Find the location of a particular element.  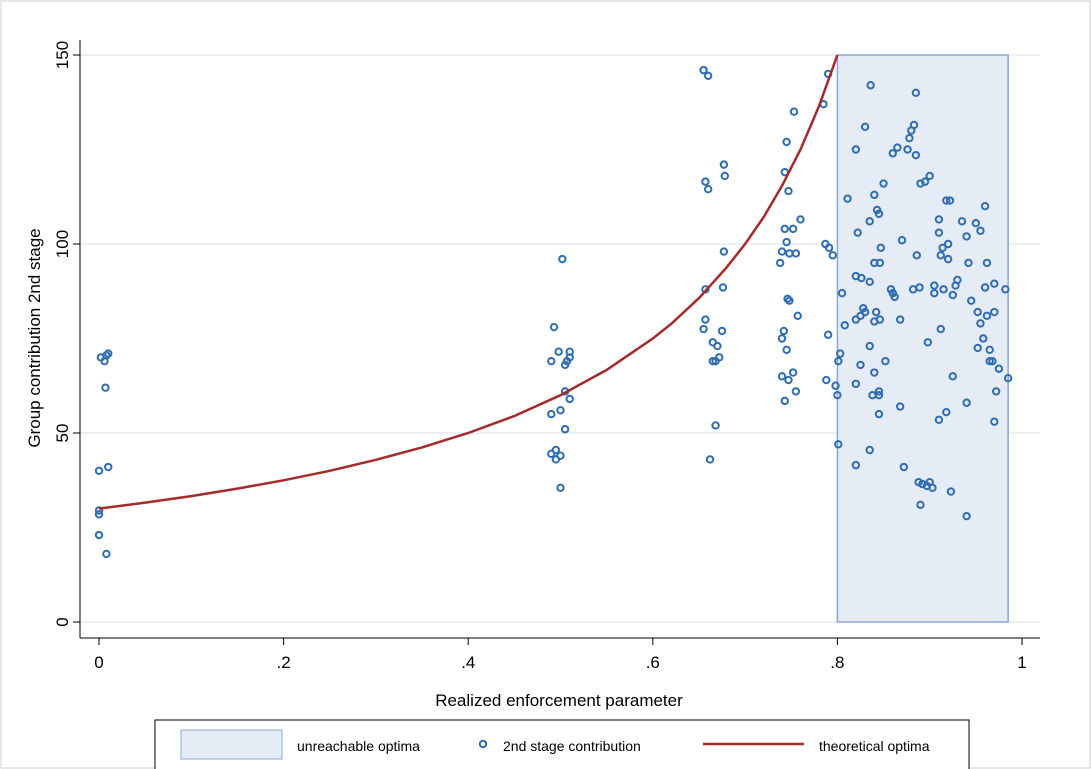

x-tick-label: 0 is located at coordinates (98, 662).